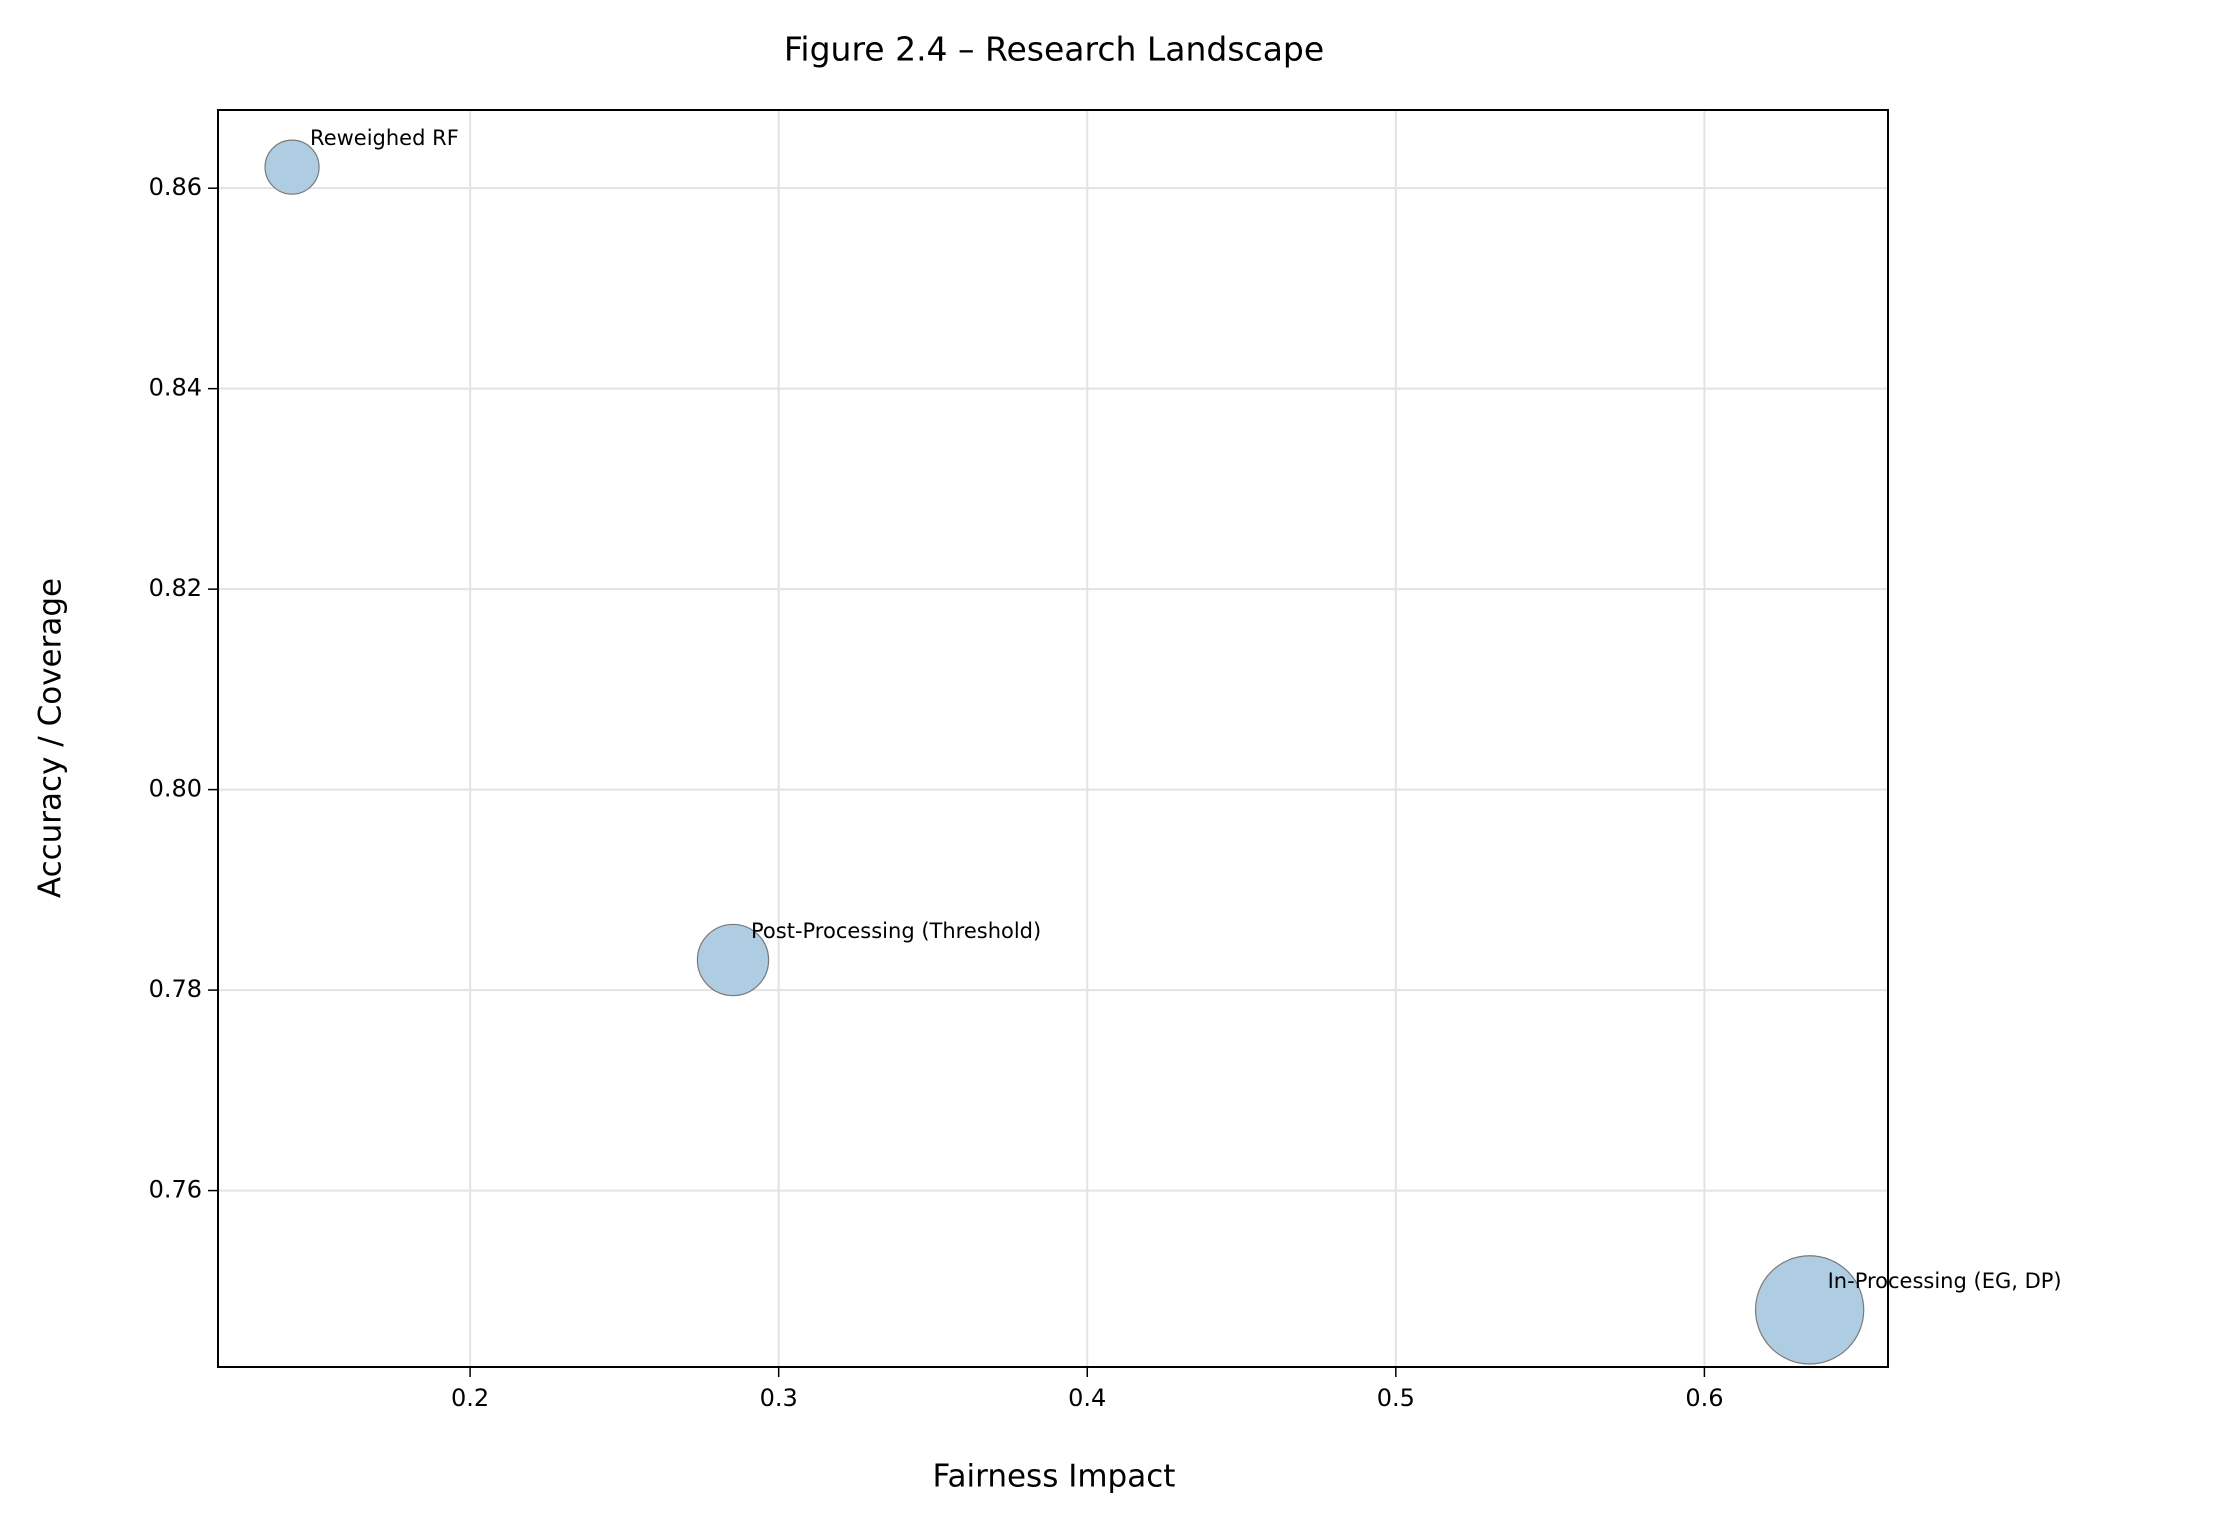  Describe the element at coordinates (175, 588) in the screenshot. I see `y-tick-label: 0.82` at that location.